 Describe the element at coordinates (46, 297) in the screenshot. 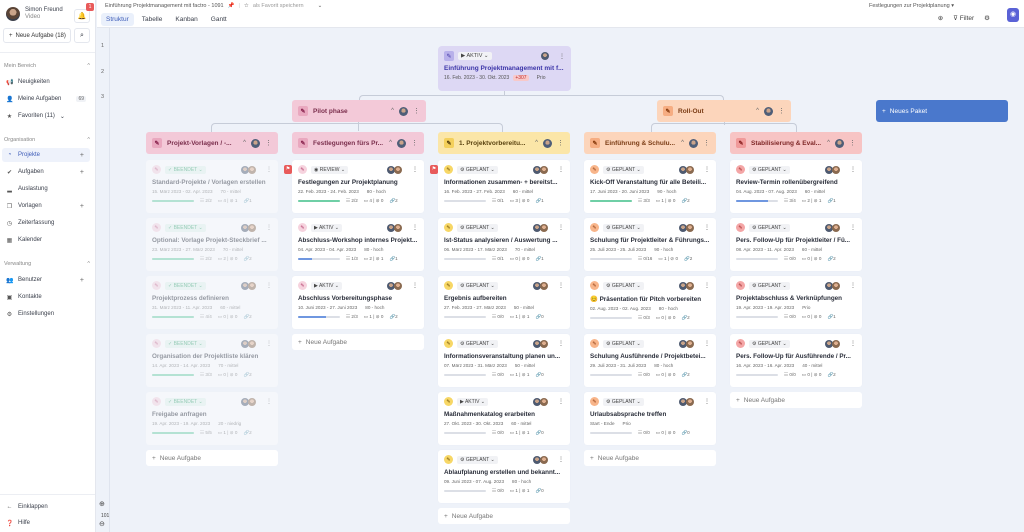

I see `sidebar-item-kontakte: ▣ Kontakte` at that location.